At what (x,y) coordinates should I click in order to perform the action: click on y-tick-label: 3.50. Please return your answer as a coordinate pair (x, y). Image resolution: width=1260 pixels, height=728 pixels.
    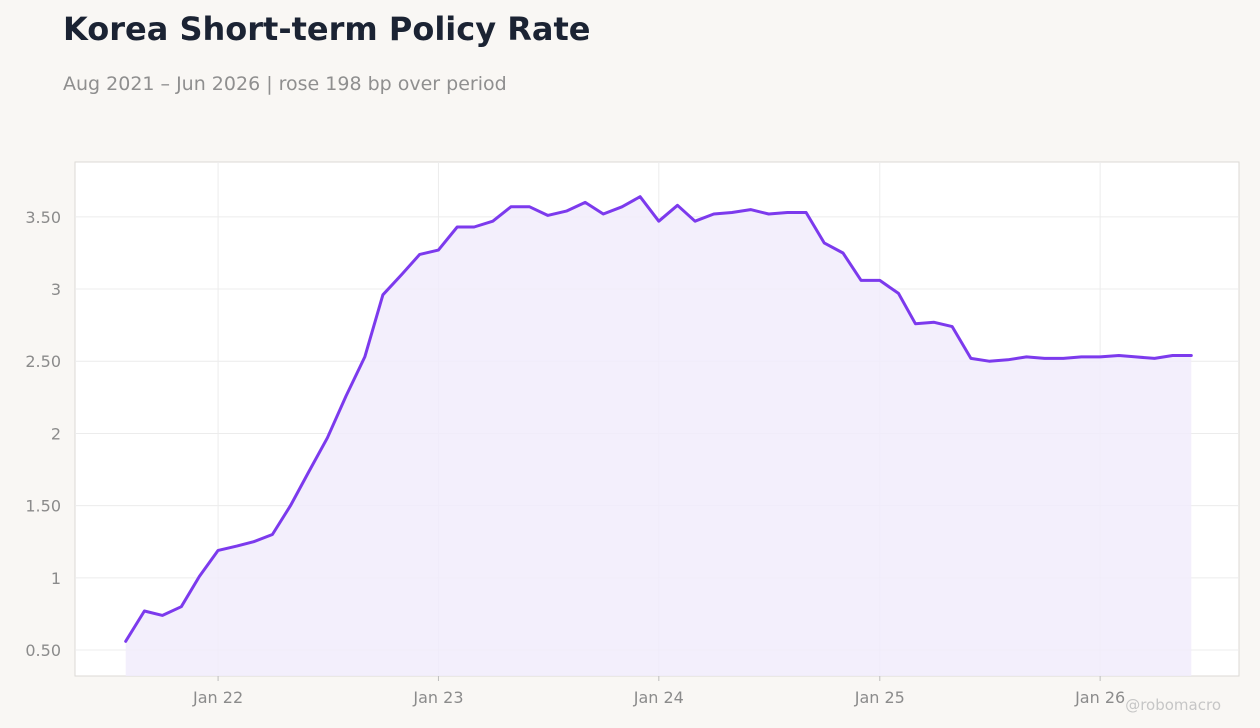
    Looking at the image, I should click on (43, 217).